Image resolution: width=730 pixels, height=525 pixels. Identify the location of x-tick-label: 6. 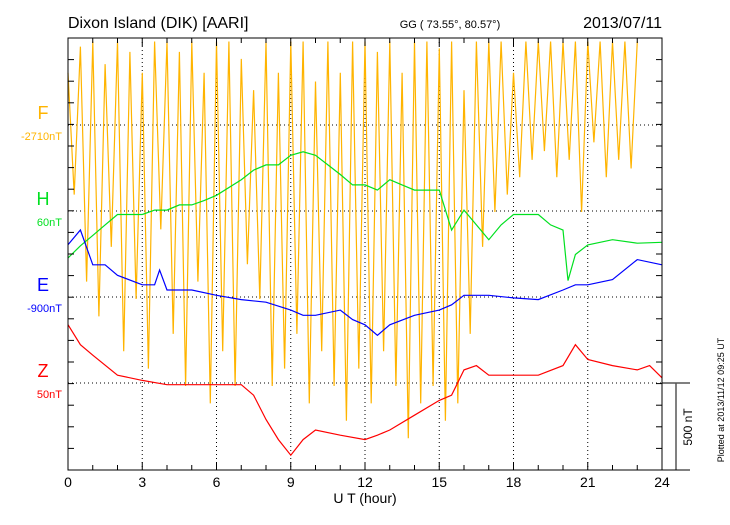
(217, 482).